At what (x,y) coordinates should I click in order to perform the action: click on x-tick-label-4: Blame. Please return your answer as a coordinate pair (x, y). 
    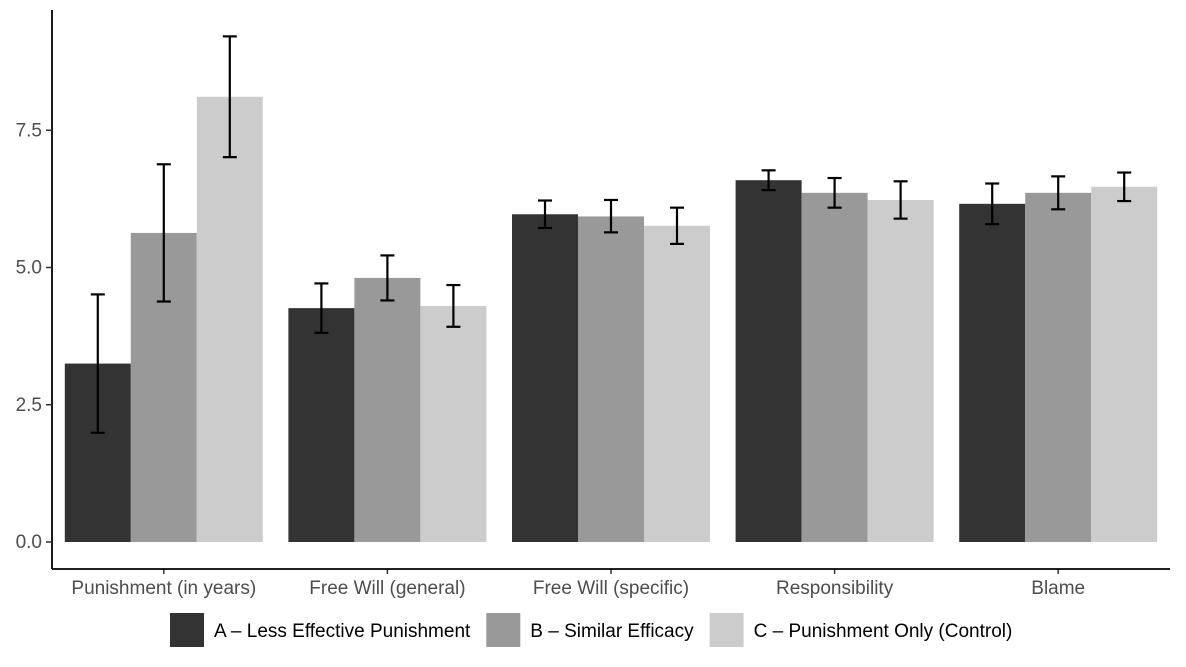
    Looking at the image, I should click on (1058, 588).